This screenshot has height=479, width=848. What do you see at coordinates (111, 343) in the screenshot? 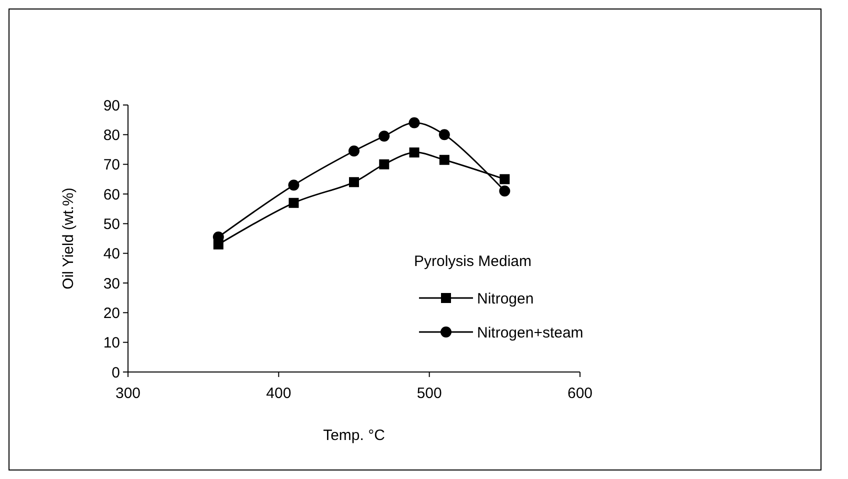
I see `y-tick-label: 10` at bounding box center [111, 343].